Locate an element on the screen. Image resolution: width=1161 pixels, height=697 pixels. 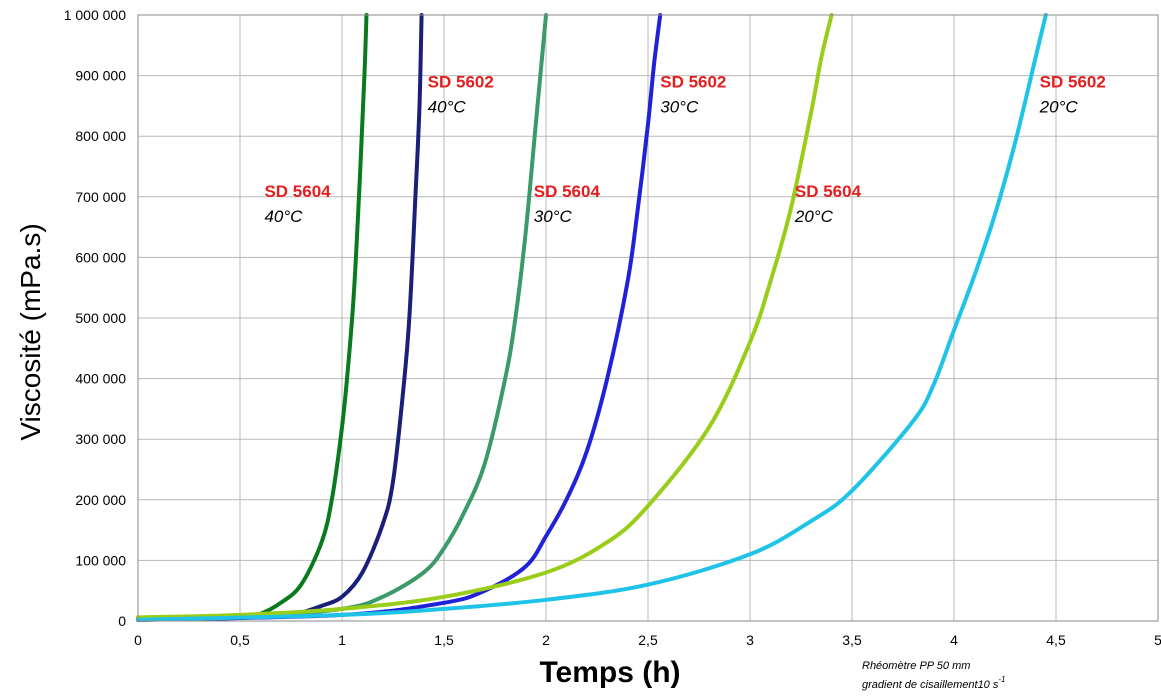
x-tick-label: 2 is located at coordinates (546, 640).